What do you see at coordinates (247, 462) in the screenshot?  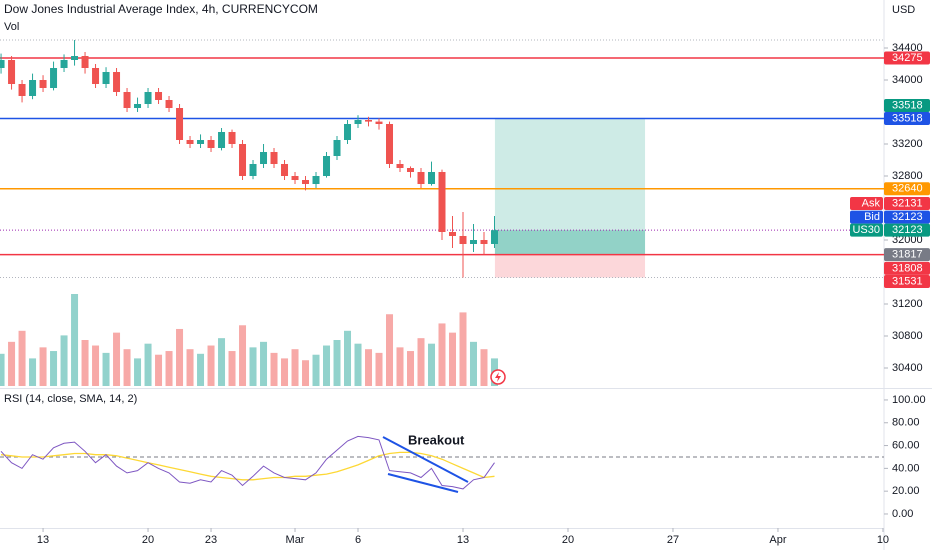 I see `rsi-line` at bounding box center [247, 462].